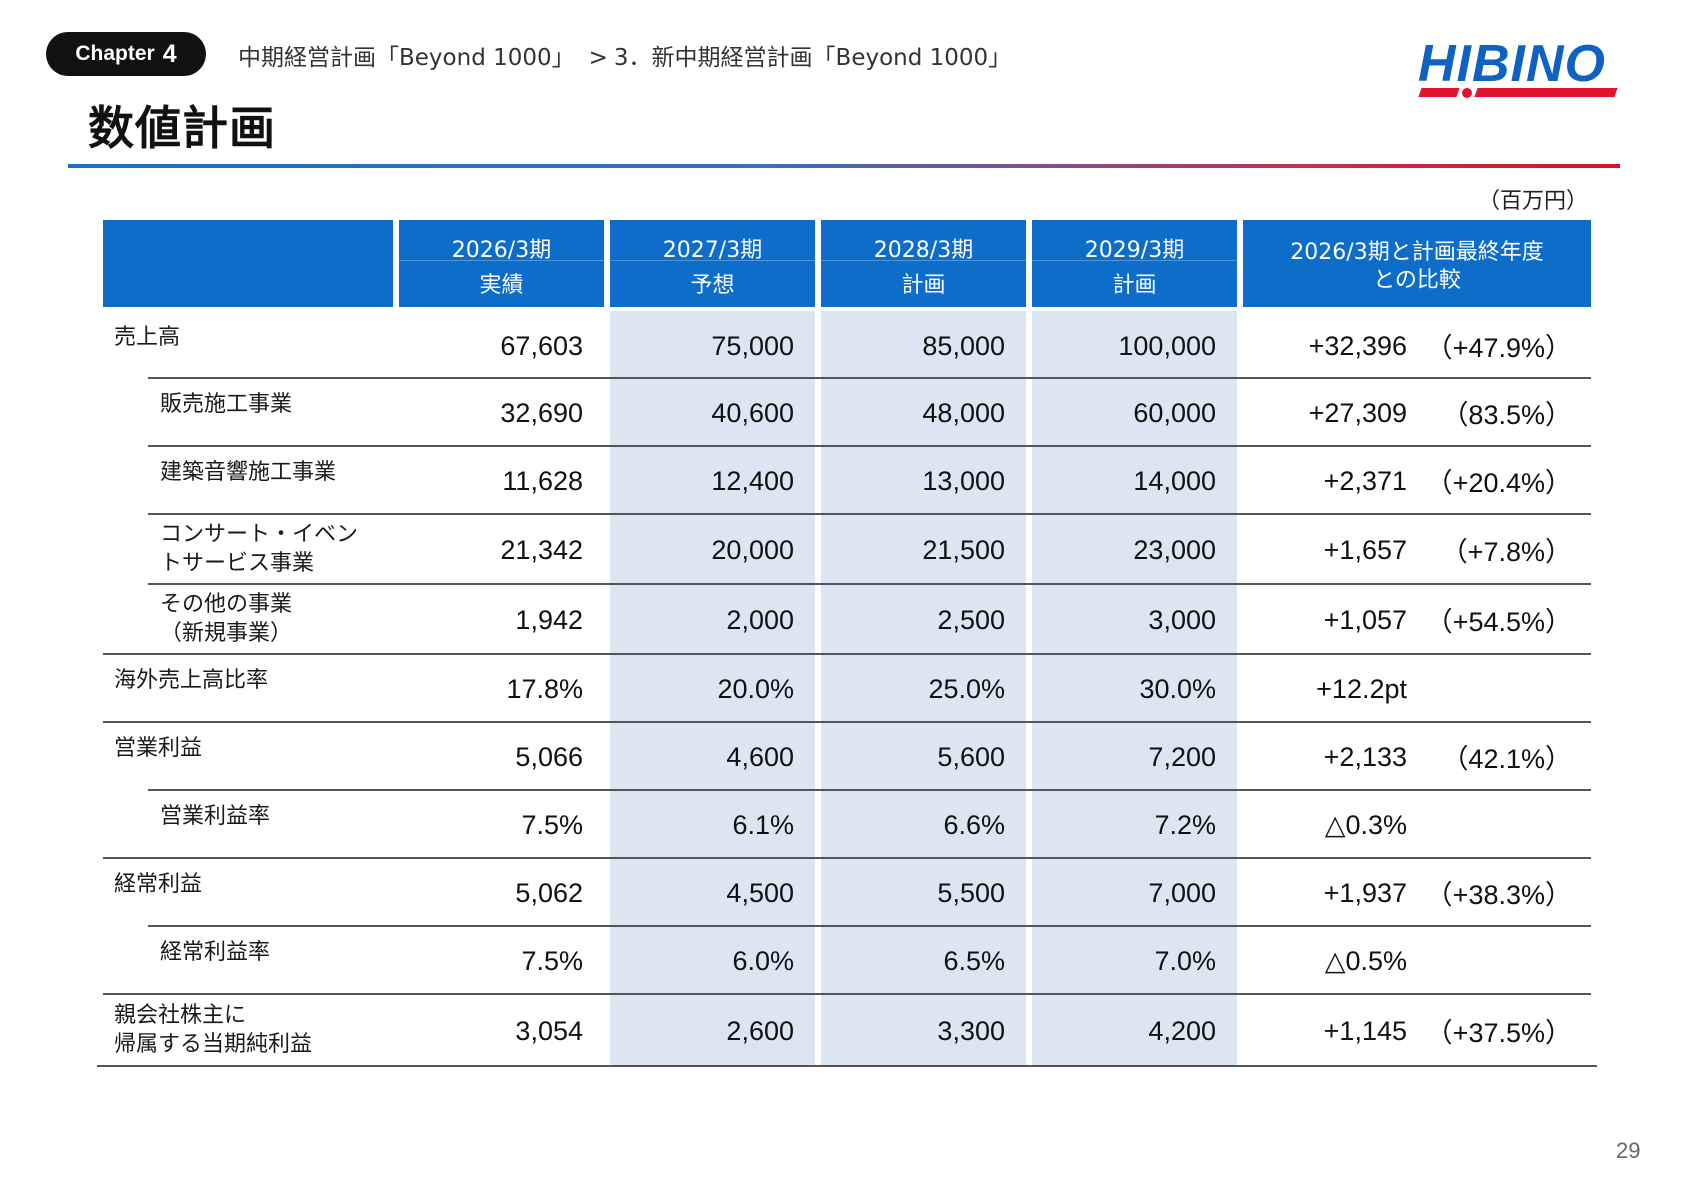 This screenshot has width=1683, height=1190. I want to click on row-label-line1: 経常利益, so click(158, 884).